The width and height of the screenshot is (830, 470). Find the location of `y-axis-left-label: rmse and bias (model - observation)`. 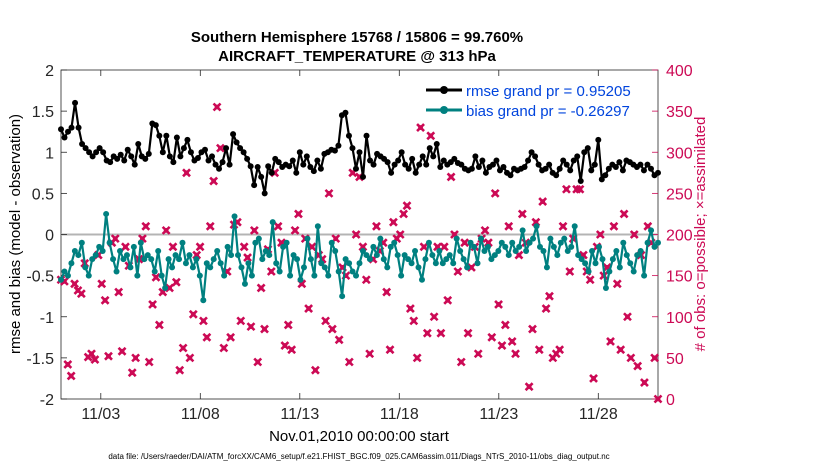

y-axis-left-label: rmse and bias (model - observation) is located at coordinates (15, 234).